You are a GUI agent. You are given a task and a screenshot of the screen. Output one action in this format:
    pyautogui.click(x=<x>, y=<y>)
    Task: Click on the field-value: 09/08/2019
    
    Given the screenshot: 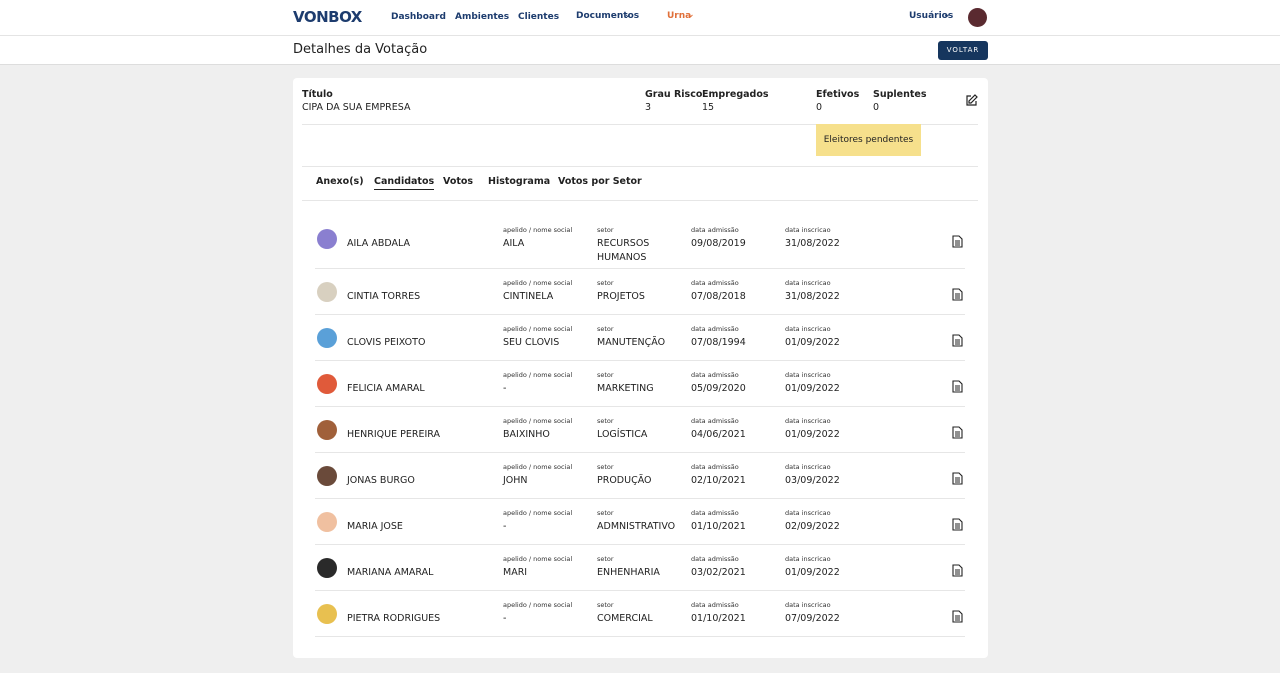 What is the action you would take?
    pyautogui.click(x=718, y=243)
    